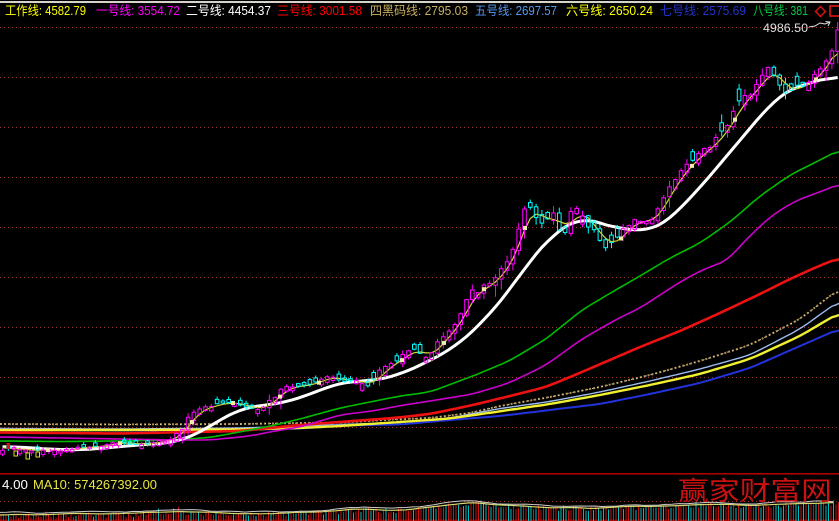 The width and height of the screenshot is (839, 521). Describe the element at coordinates (319, 11) in the screenshot. I see `svg-text: 三号线: 3001.58` at that location.